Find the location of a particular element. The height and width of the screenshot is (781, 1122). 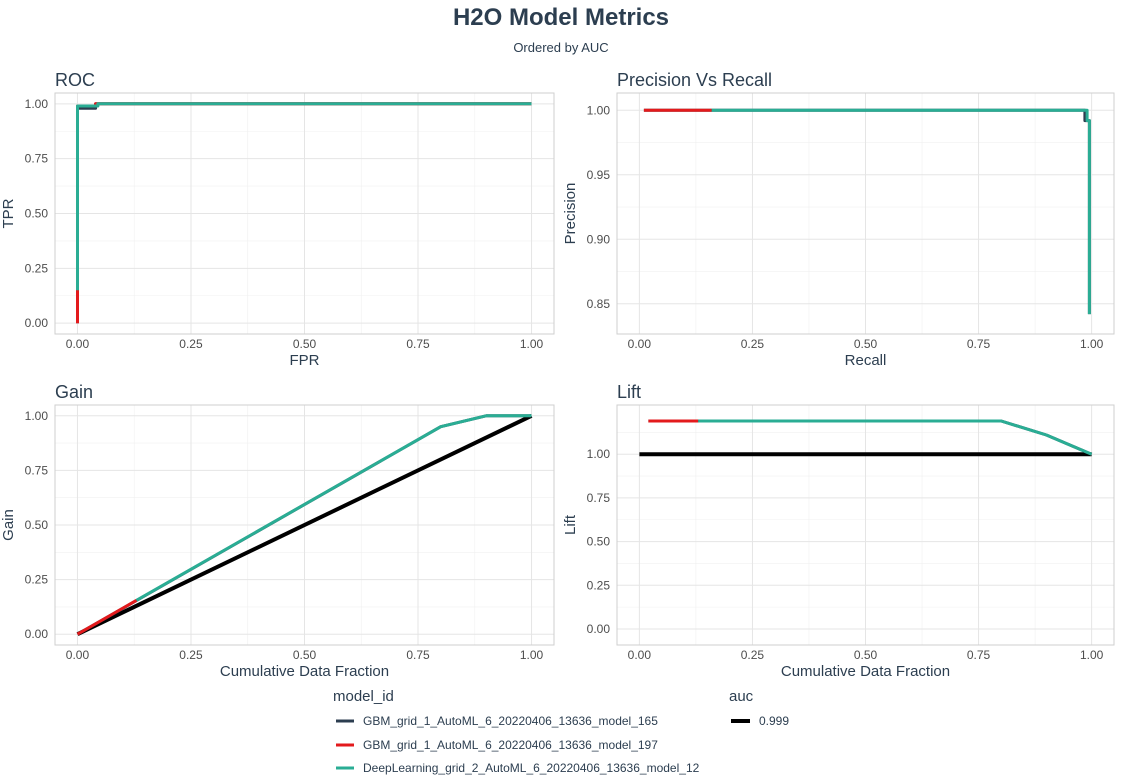

gain-y-tick-label: 0.50 is located at coordinates (37, 525).